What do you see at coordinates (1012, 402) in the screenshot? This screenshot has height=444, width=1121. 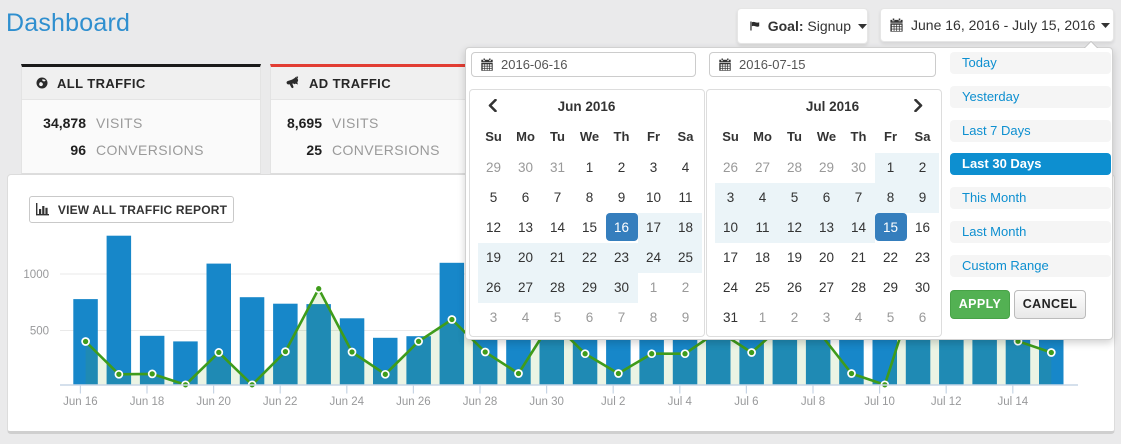 I see `svg-text: Jul 14` at bounding box center [1012, 402].